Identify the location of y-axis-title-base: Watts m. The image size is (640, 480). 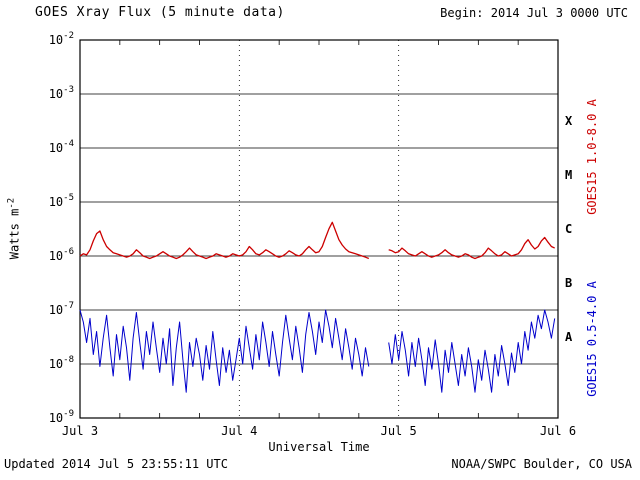
(14, 234).